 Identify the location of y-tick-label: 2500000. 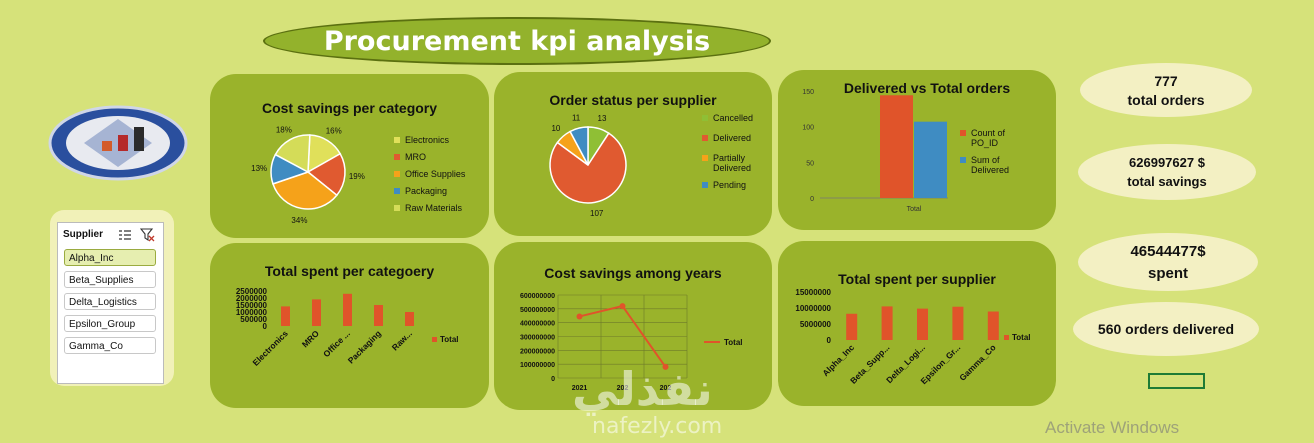
(252, 291).